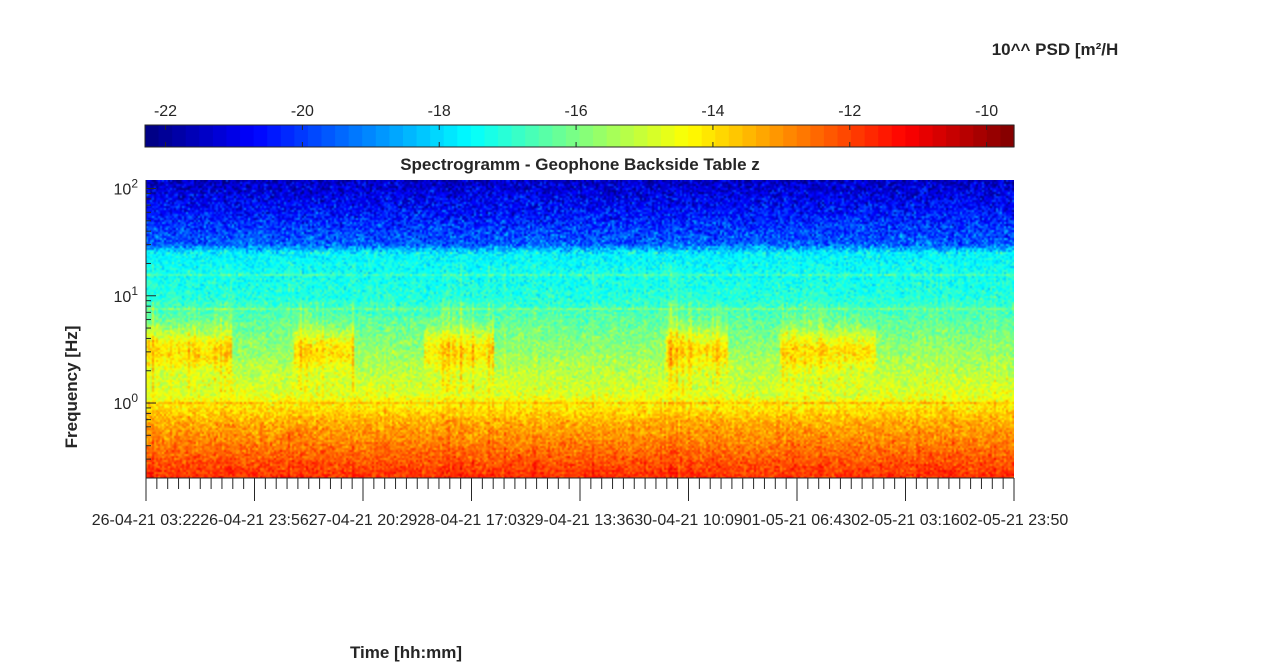  What do you see at coordinates (126, 402) in the screenshot?
I see `y-tick-label: 10⁰` at bounding box center [126, 402].